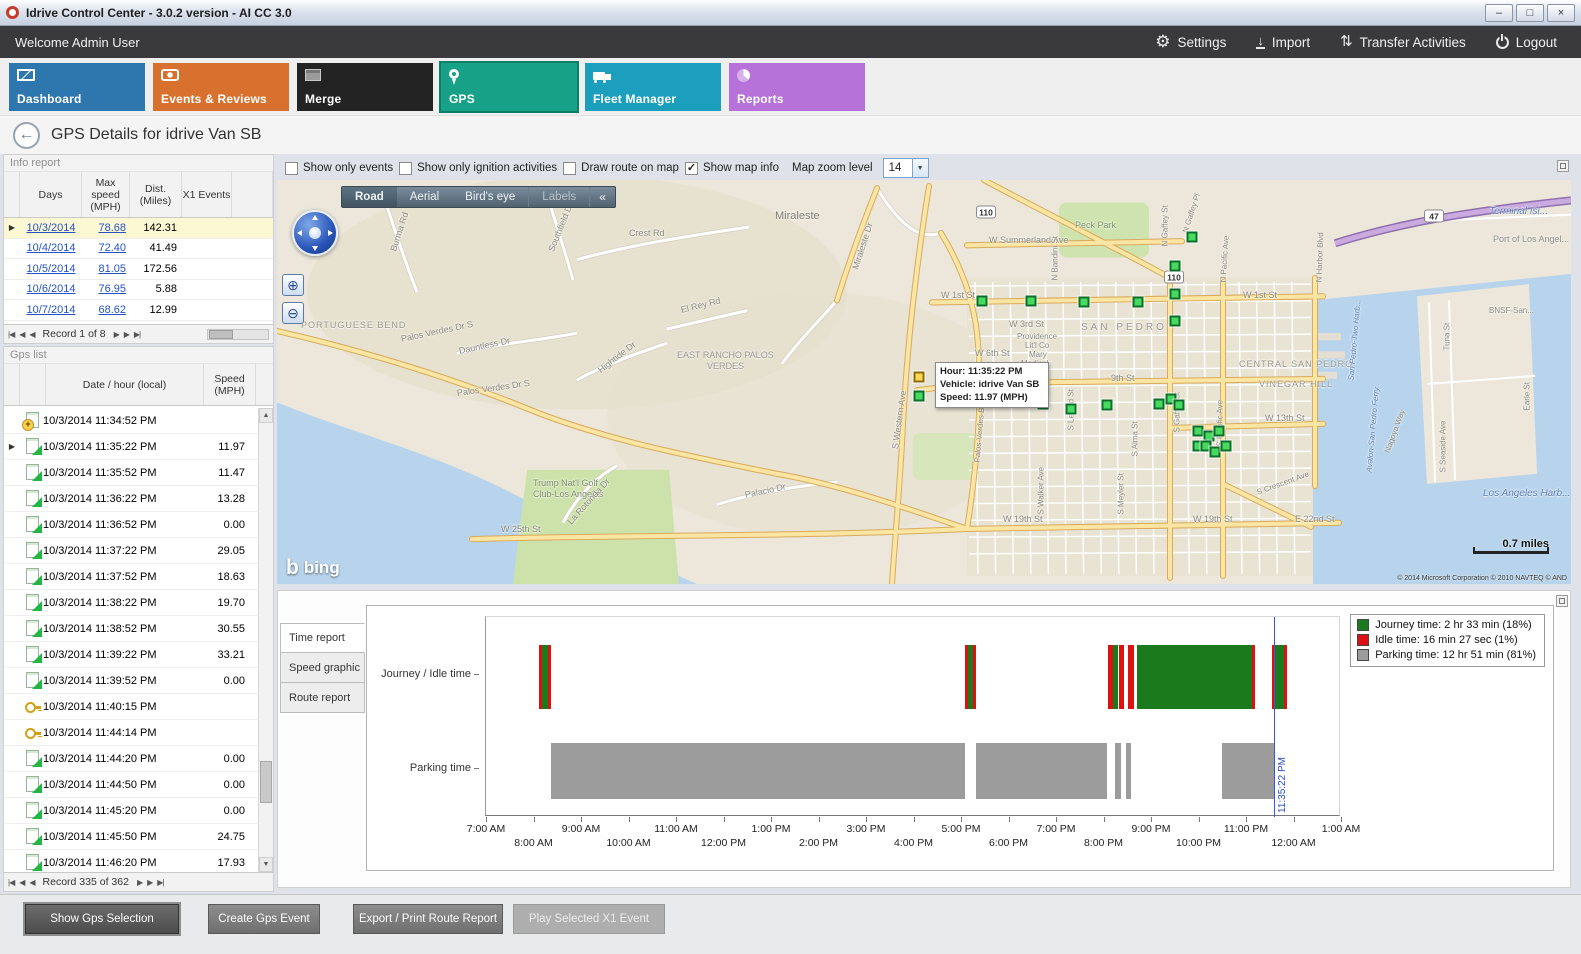 This screenshot has width=1581, height=954. What do you see at coordinates (112, 248) in the screenshot?
I see `max-speed-link: 72.40` at bounding box center [112, 248].